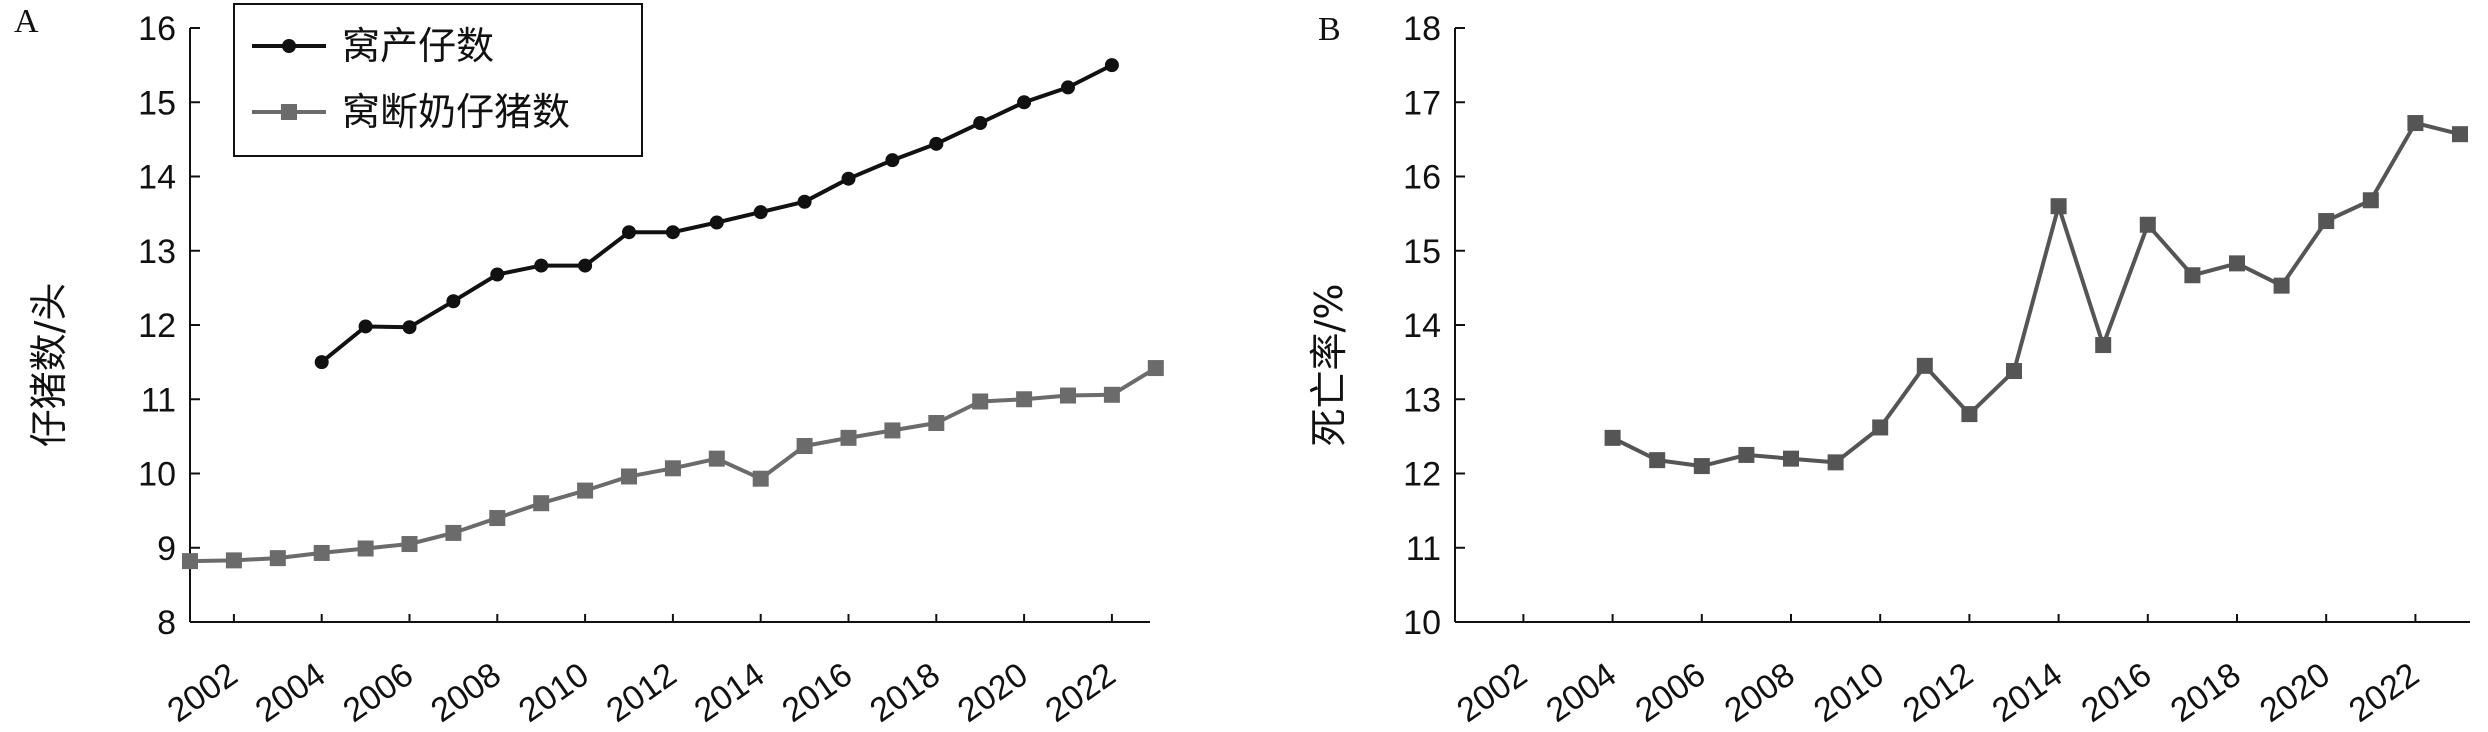  What do you see at coordinates (1329, 365) in the screenshot?
I see `y-axis-title: 死亡率/%` at bounding box center [1329, 365].